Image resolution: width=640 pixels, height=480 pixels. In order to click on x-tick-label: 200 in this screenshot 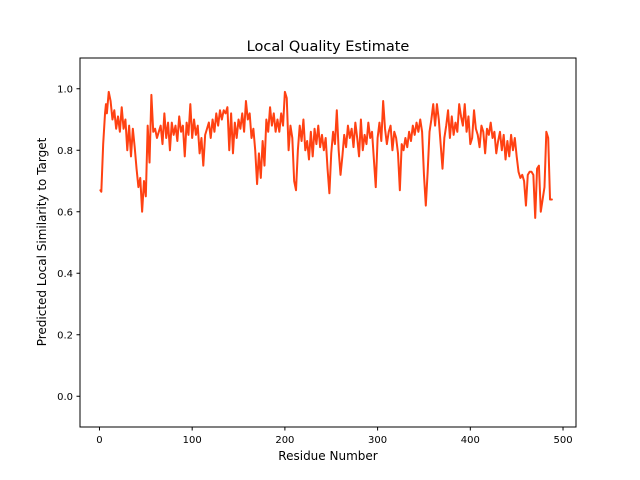, I will do `click(284, 440)`.